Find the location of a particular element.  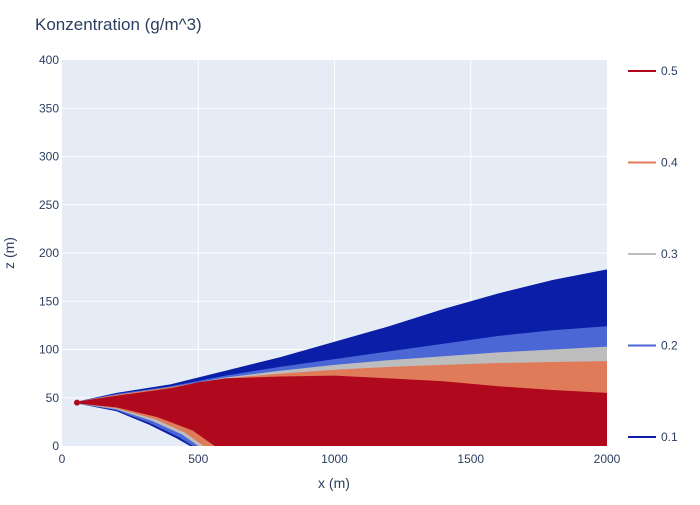

y-tick-label: 100 is located at coordinates (49, 350).